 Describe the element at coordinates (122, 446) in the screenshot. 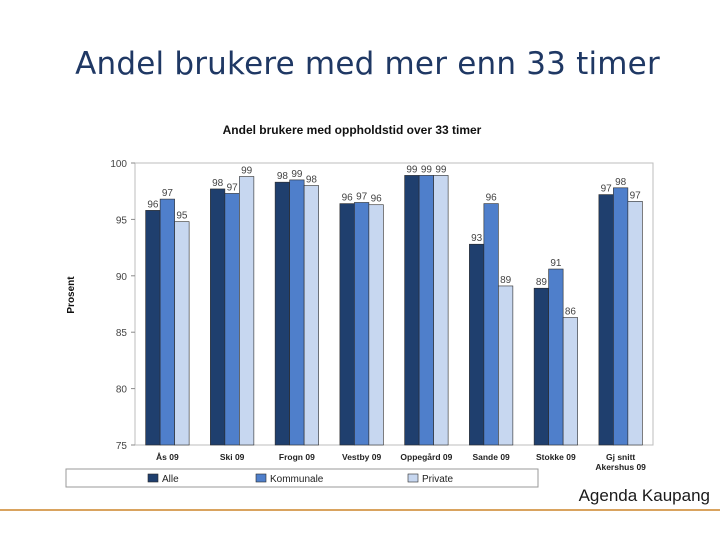

I see `y-tick-label: 75` at that location.